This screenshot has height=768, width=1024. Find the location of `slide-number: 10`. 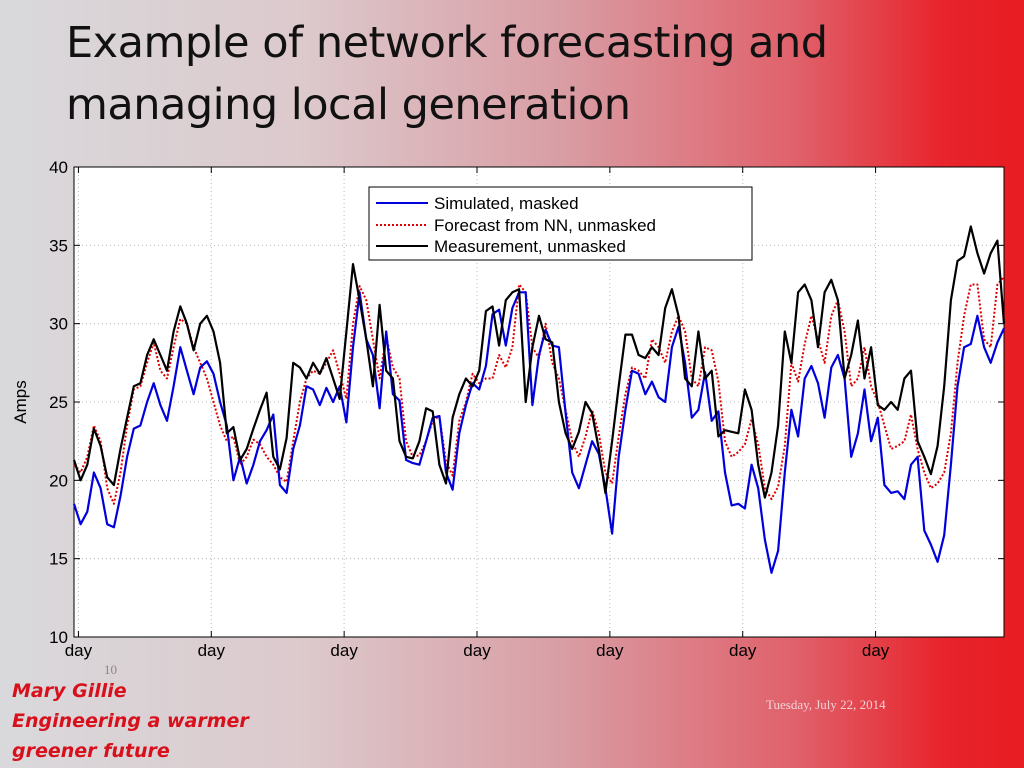

slide-number: 10 is located at coordinates (110, 669).